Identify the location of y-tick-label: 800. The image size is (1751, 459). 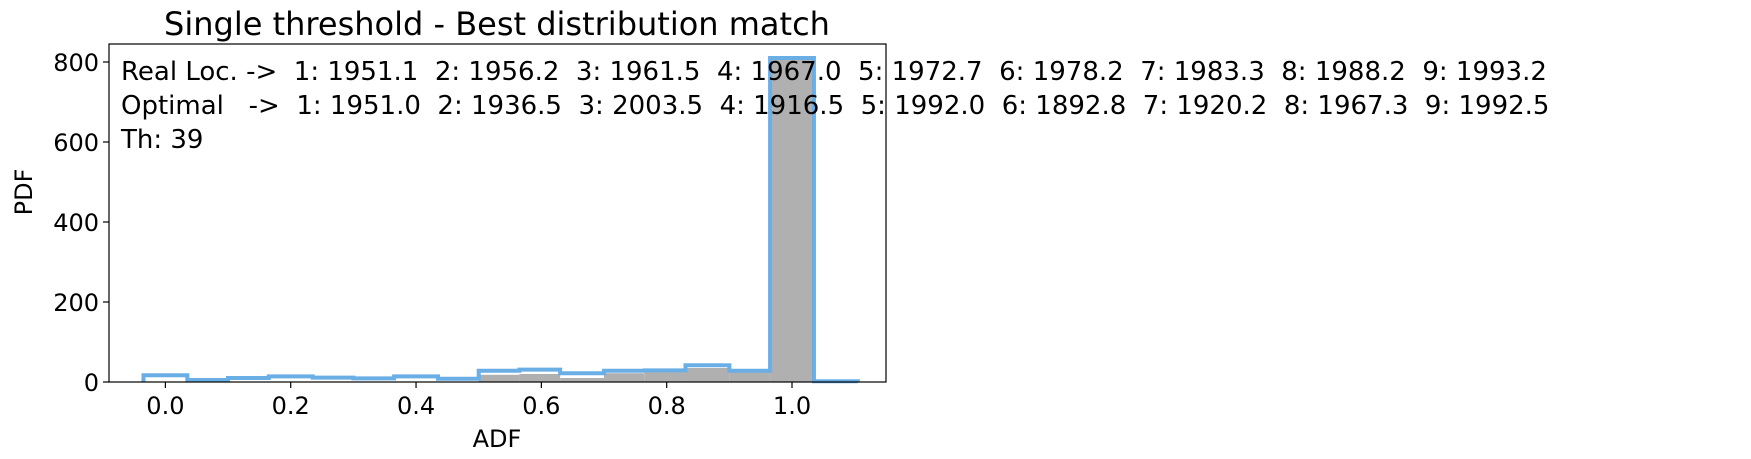
(76, 63).